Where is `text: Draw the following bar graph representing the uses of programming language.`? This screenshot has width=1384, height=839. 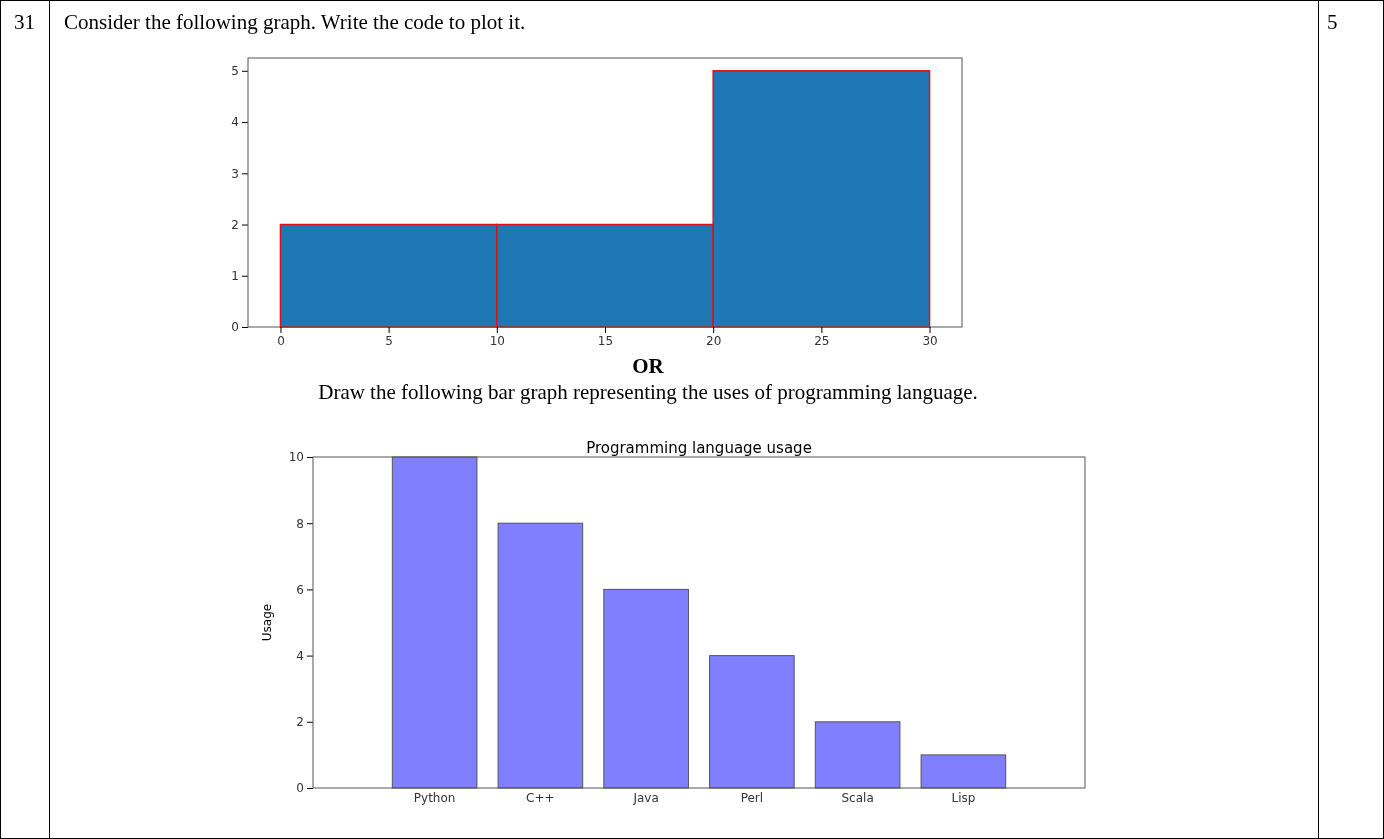
text: Draw the following bar graph representing the uses of programming language. is located at coordinates (648, 392).